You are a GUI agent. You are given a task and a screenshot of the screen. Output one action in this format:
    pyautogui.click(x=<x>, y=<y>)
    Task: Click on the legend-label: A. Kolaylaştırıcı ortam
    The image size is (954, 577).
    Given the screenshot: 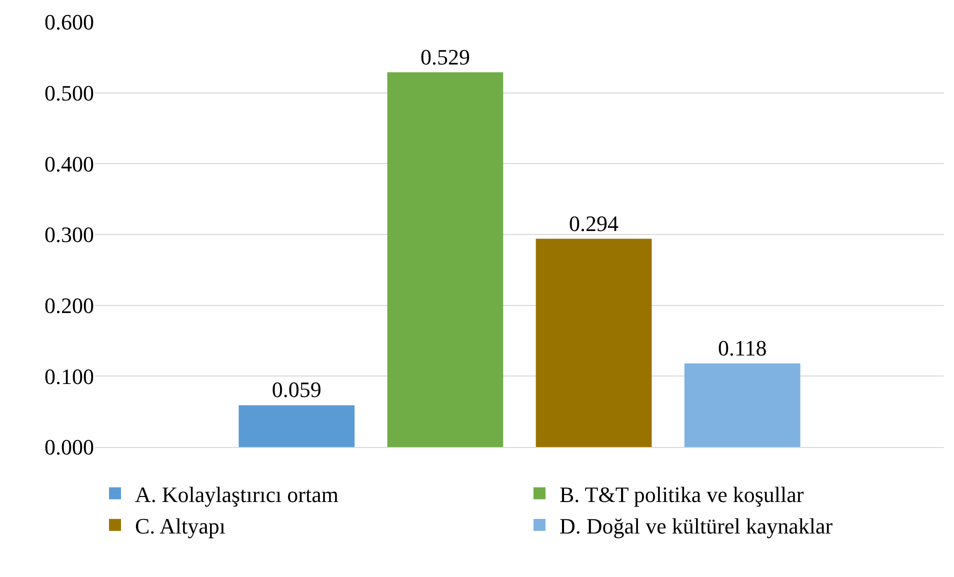 What is the action you would take?
    pyautogui.click(x=236, y=494)
    